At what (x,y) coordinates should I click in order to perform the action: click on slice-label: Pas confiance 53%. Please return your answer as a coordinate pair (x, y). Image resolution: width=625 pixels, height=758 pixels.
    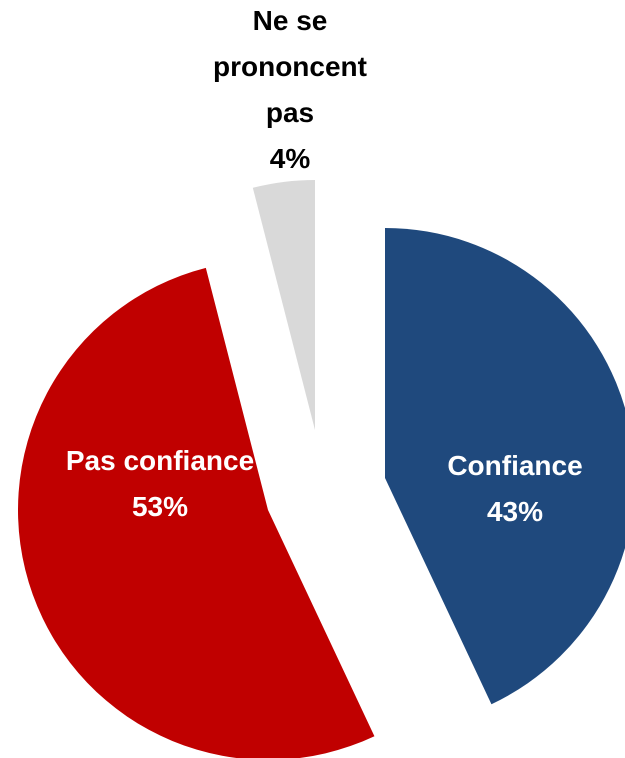
    Looking at the image, I should click on (160, 484).